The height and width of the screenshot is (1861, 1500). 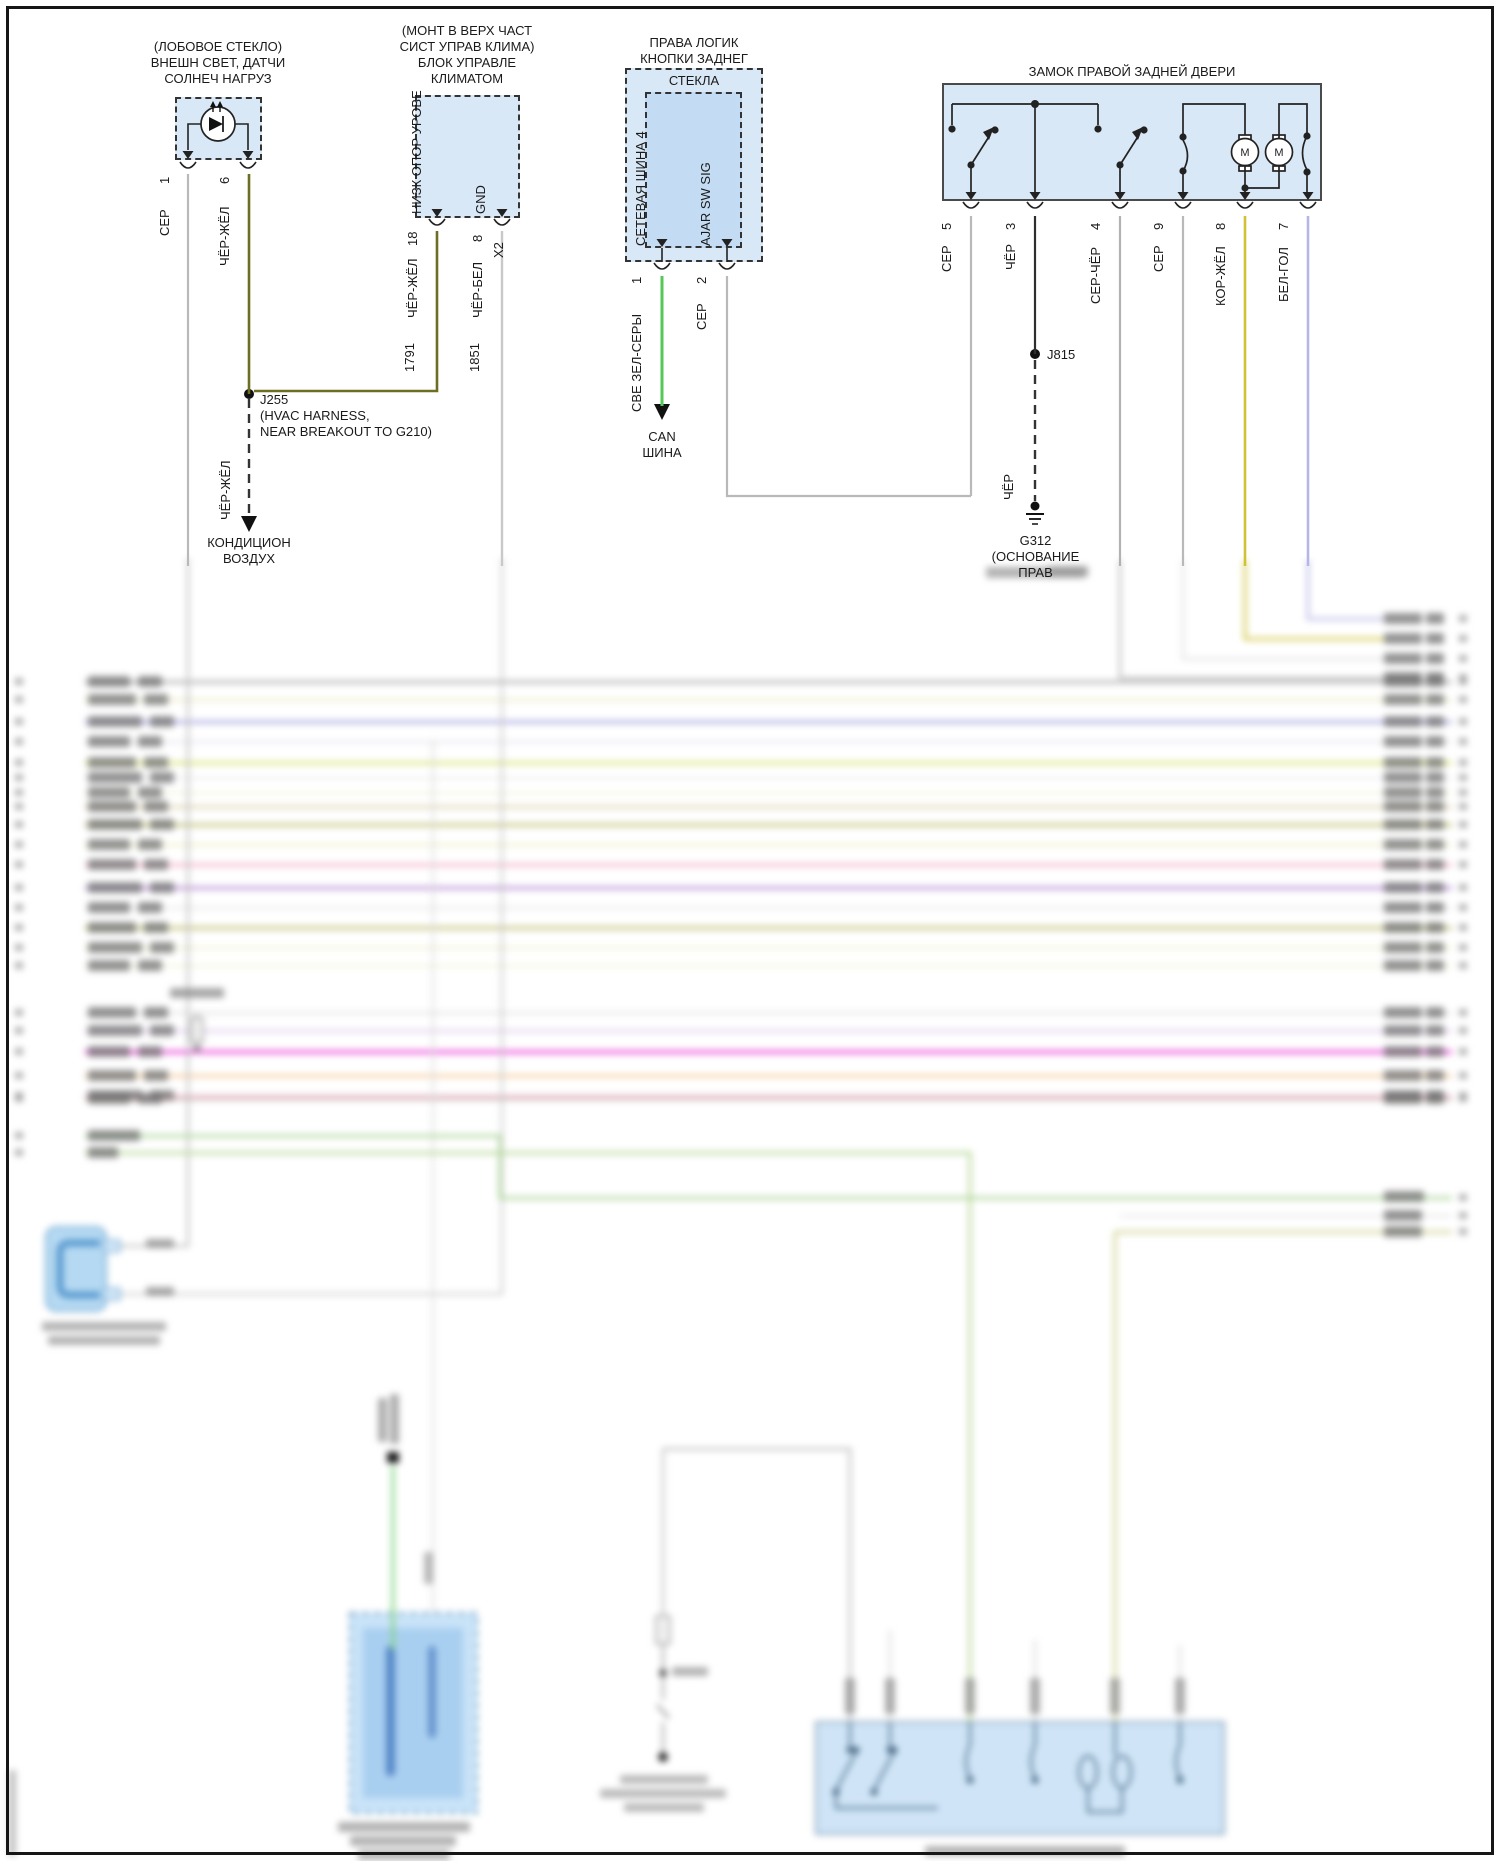 I want to click on title-line: КЛИМАТОМ, so click(x=467, y=78).